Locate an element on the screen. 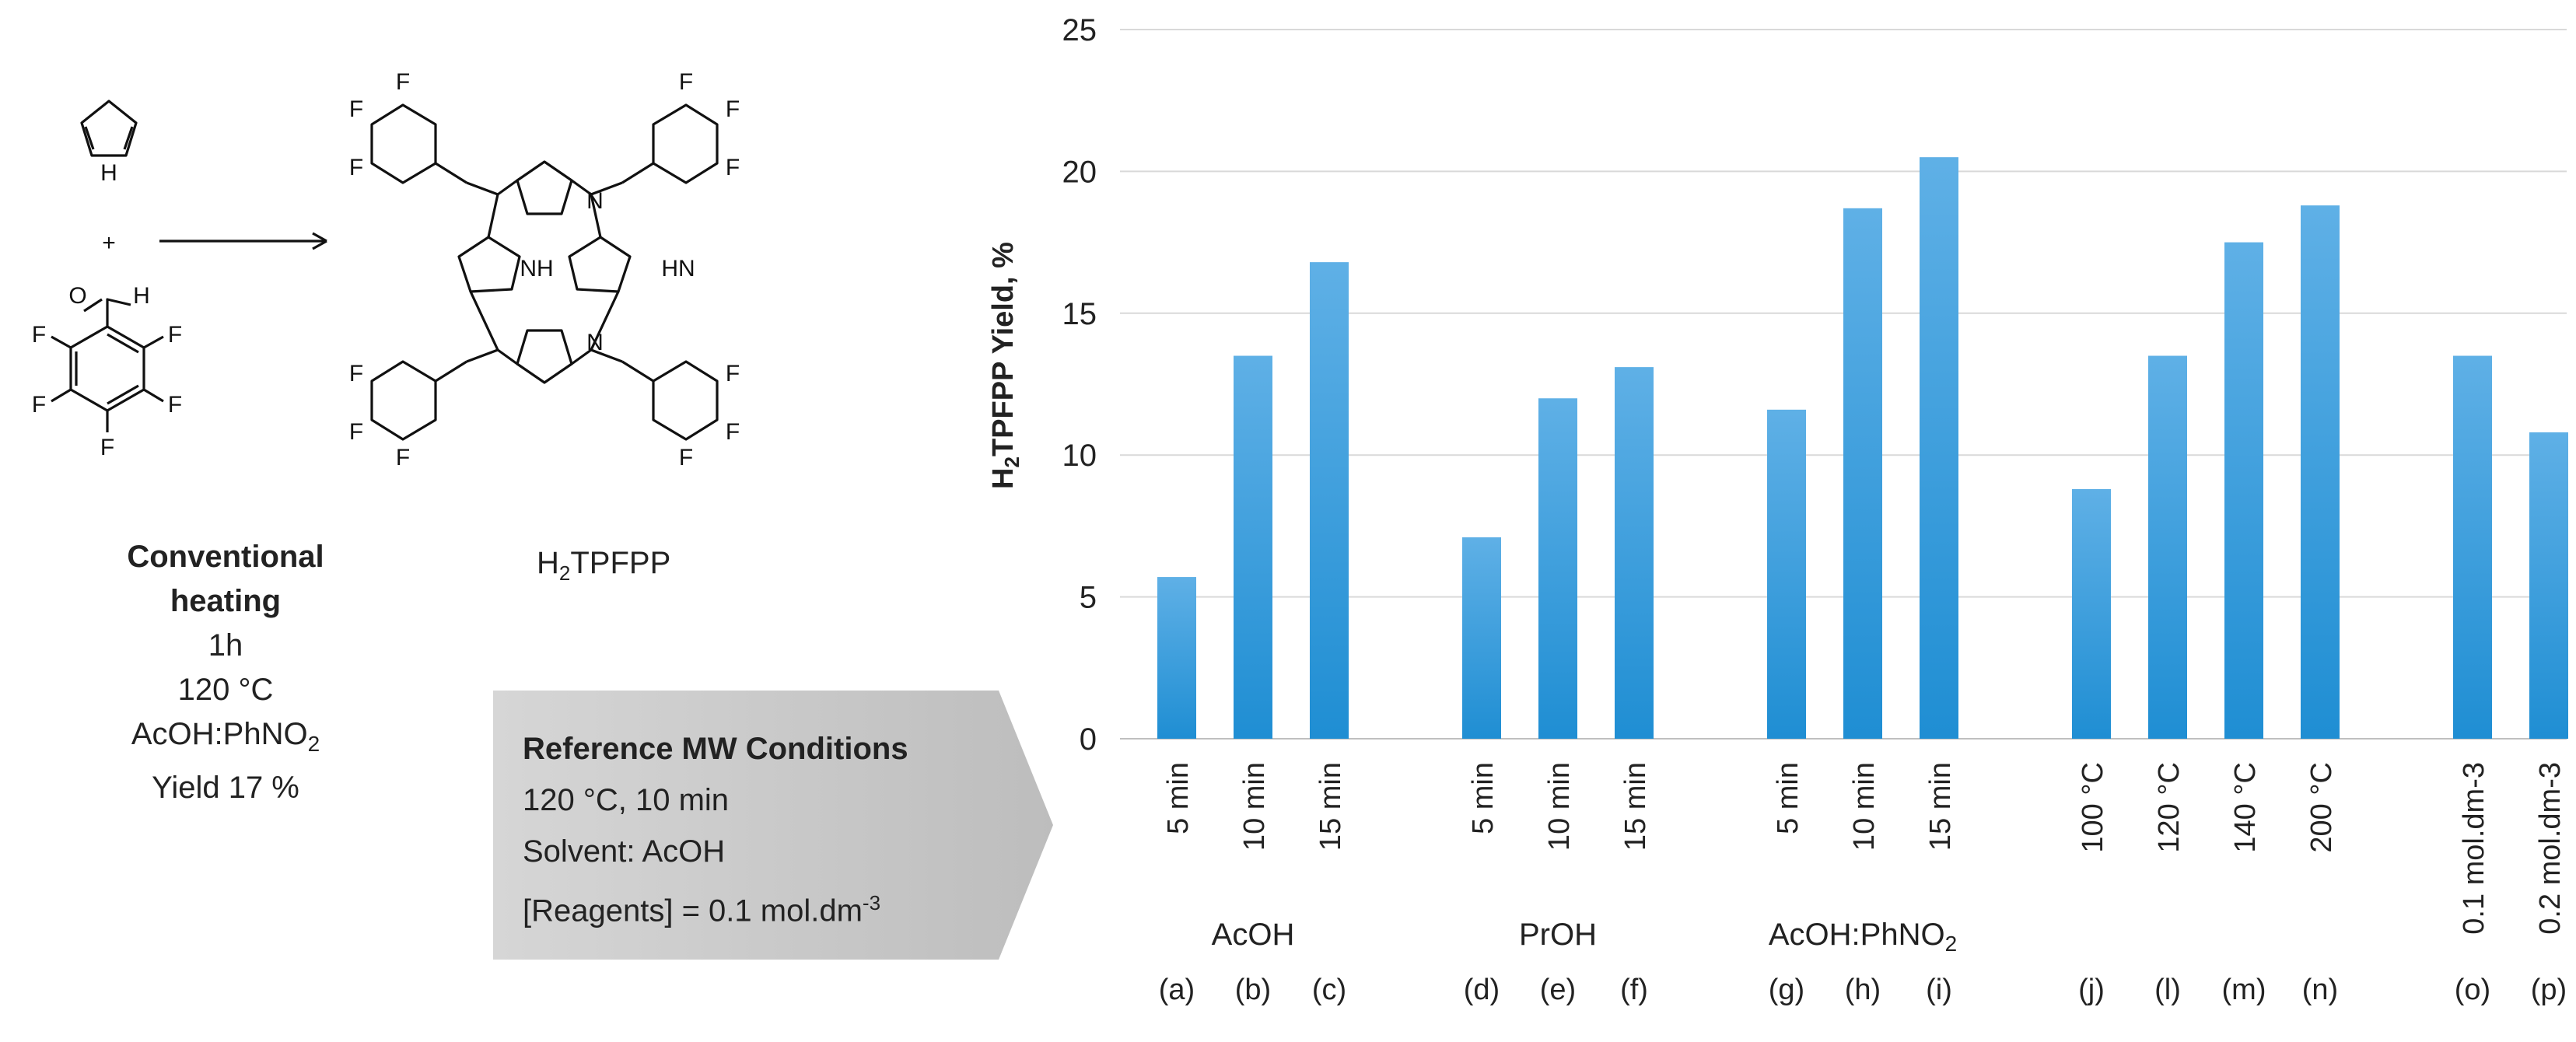  porphyrin-hn-label: HN is located at coordinates (678, 268).